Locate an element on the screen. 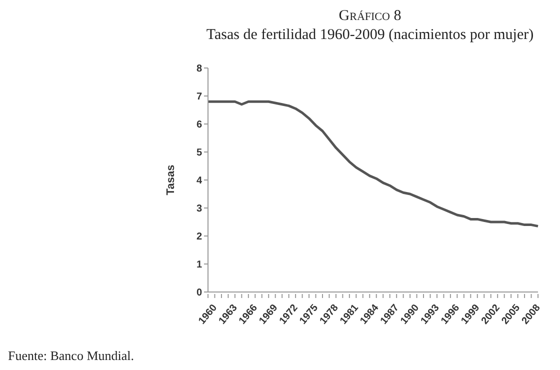 The height and width of the screenshot is (370, 560). chart-subtitle: Tasas de fertilidad 1960-2009 (nacimientos por mujer) is located at coordinates (370, 35).